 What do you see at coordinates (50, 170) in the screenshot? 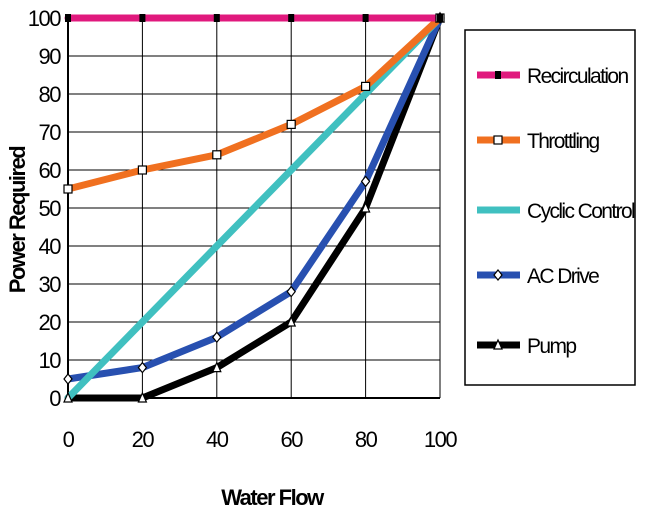
I see `y-tick-label: 60` at bounding box center [50, 170].